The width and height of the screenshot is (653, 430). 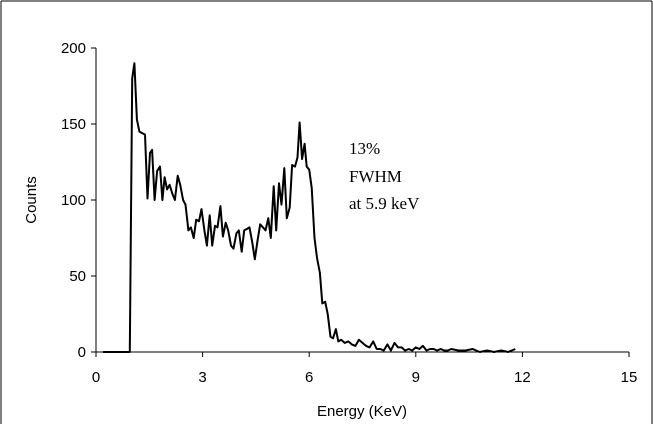 What do you see at coordinates (362, 411) in the screenshot?
I see `x-axis-title: Energy (KeV)` at bounding box center [362, 411].